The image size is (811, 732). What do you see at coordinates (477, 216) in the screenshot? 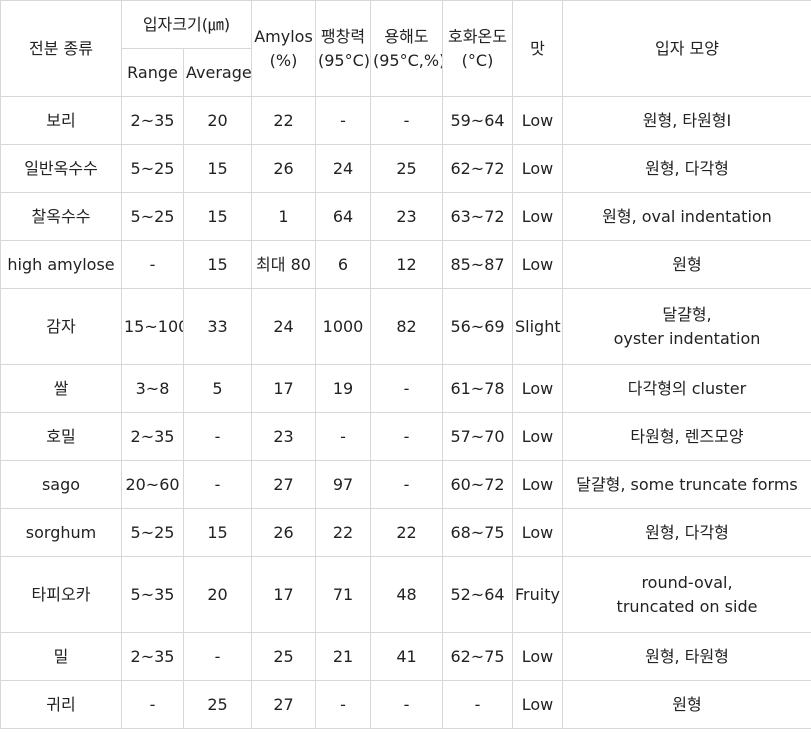
I see `cell-gelatinization-temp: 63~72` at bounding box center [477, 216].